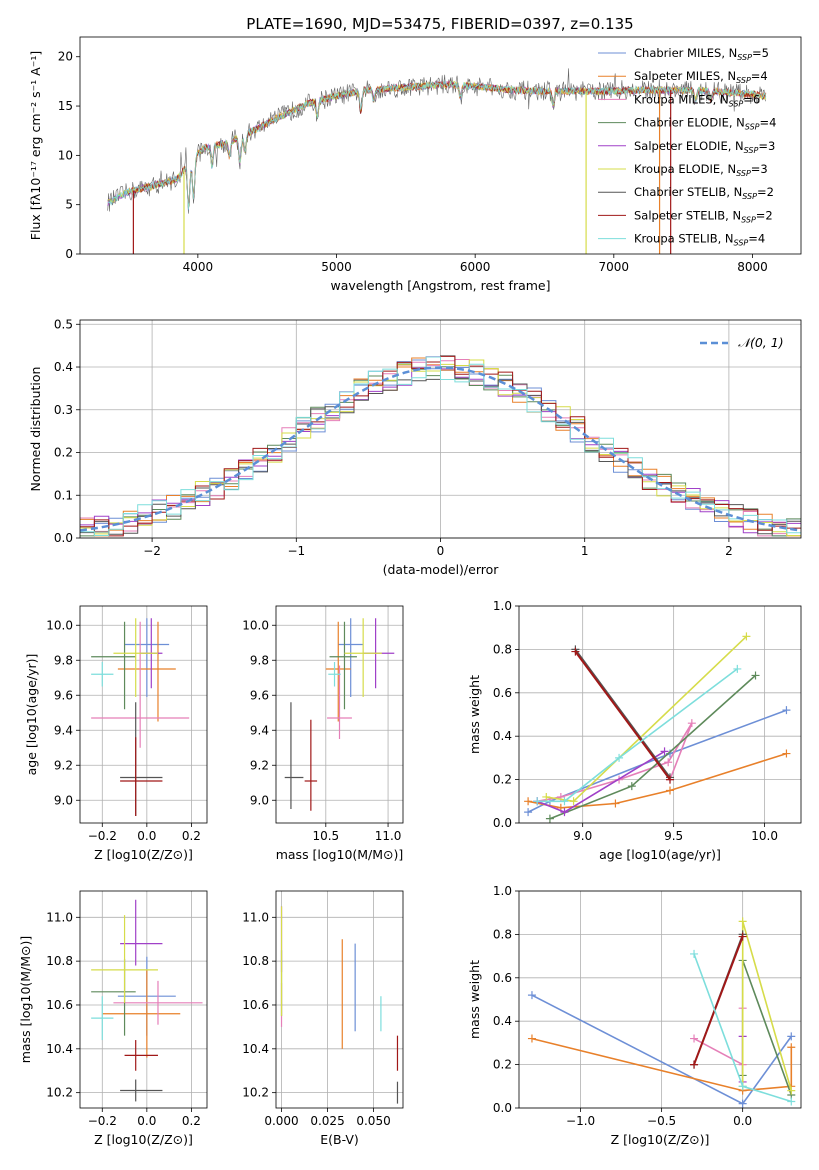 The width and height of the screenshot is (819, 1170). Describe the element at coordinates (336, 267) in the screenshot. I see `x-tick-label: 5000` at that location.